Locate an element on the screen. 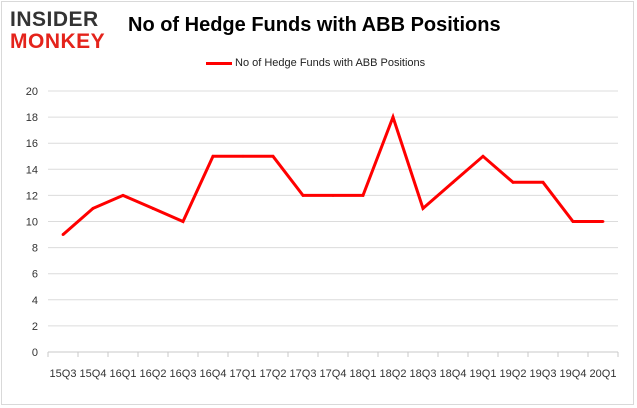 This screenshot has height=408, width=637. x-tick-label: 18Q4 is located at coordinates (453, 374).